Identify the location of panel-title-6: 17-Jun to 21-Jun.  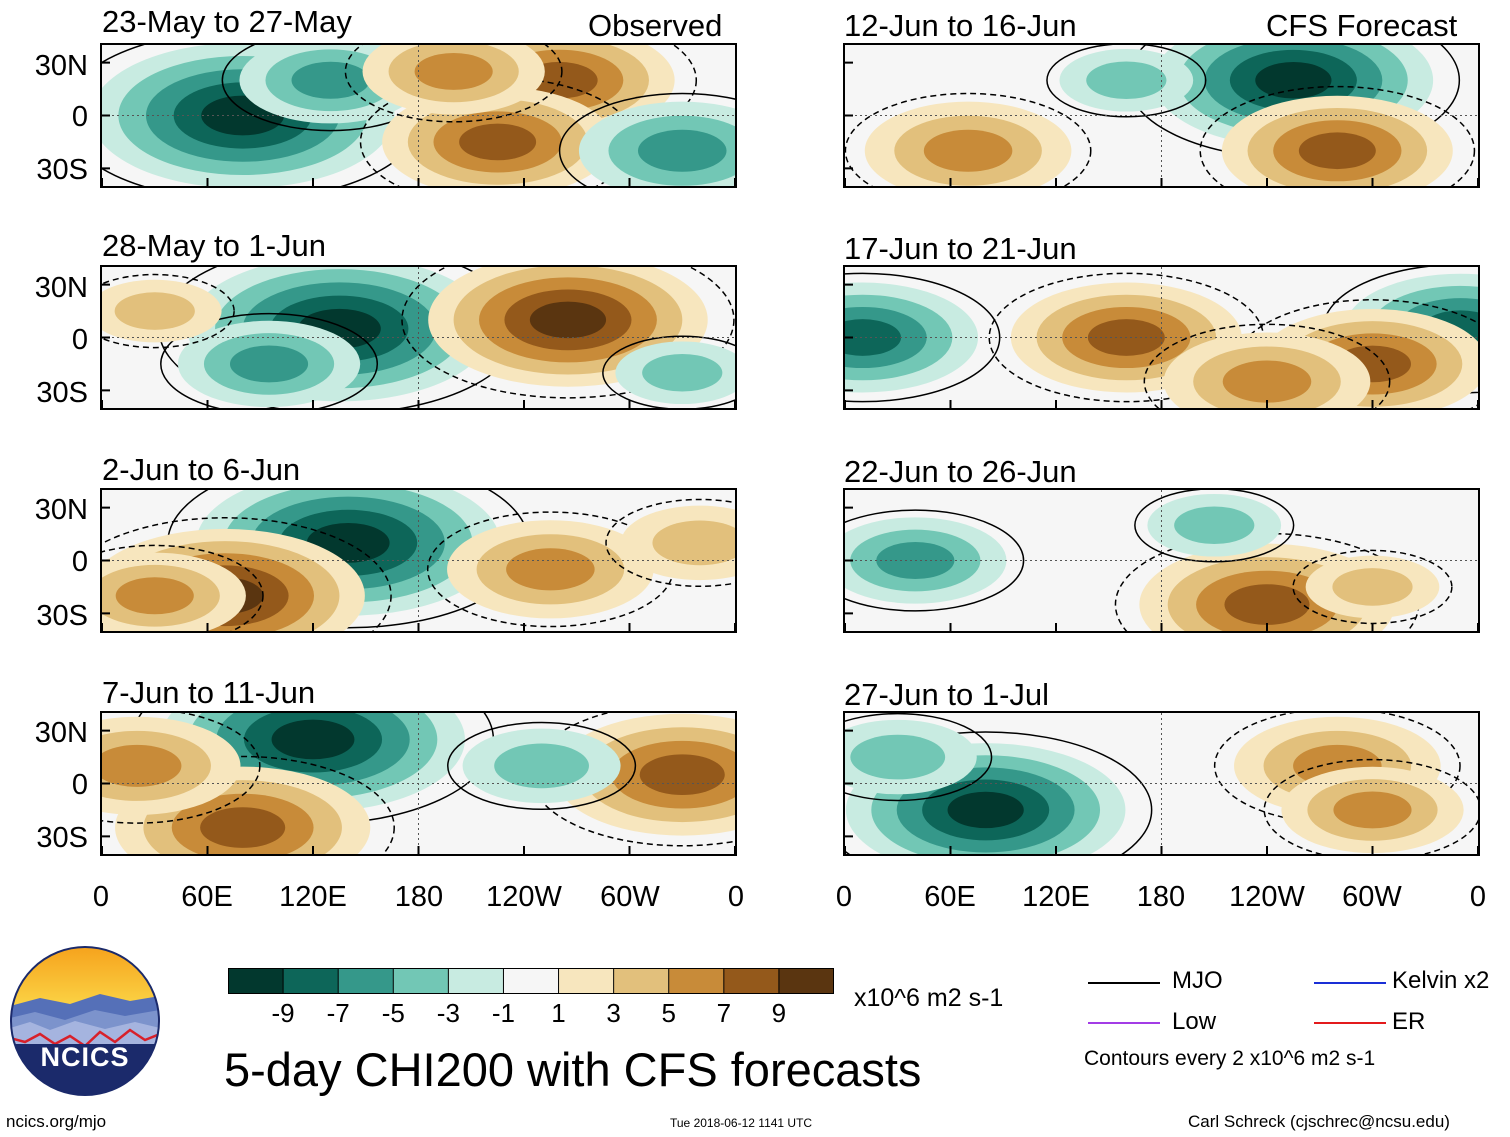
(960, 248).